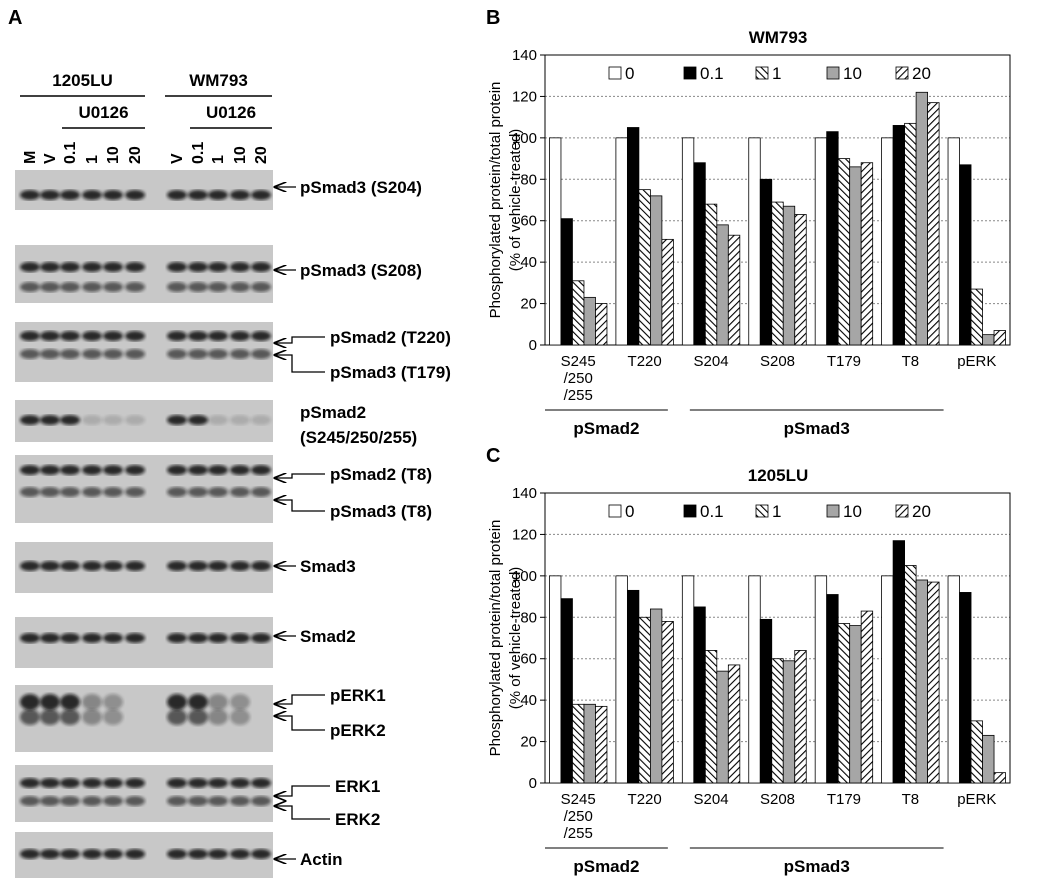 The height and width of the screenshot is (885, 1050). I want to click on y-tick-label: 40, so click(528, 262).